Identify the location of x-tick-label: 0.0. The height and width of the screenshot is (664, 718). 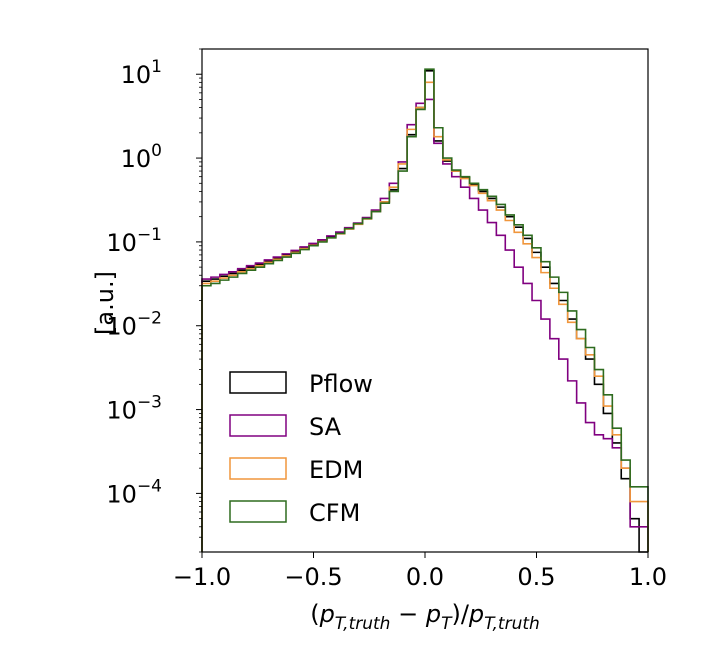
(425, 577).